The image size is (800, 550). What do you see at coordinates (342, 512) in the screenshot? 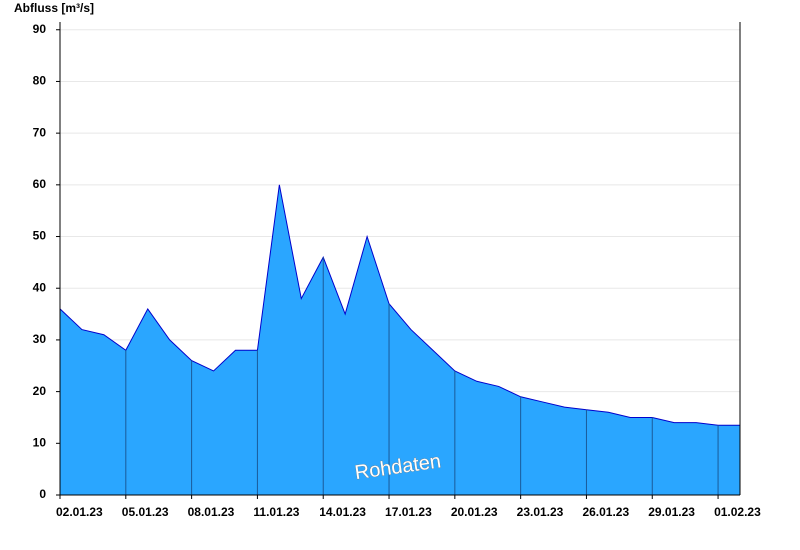
I see `x-tick-label: 14.01.23` at bounding box center [342, 512].